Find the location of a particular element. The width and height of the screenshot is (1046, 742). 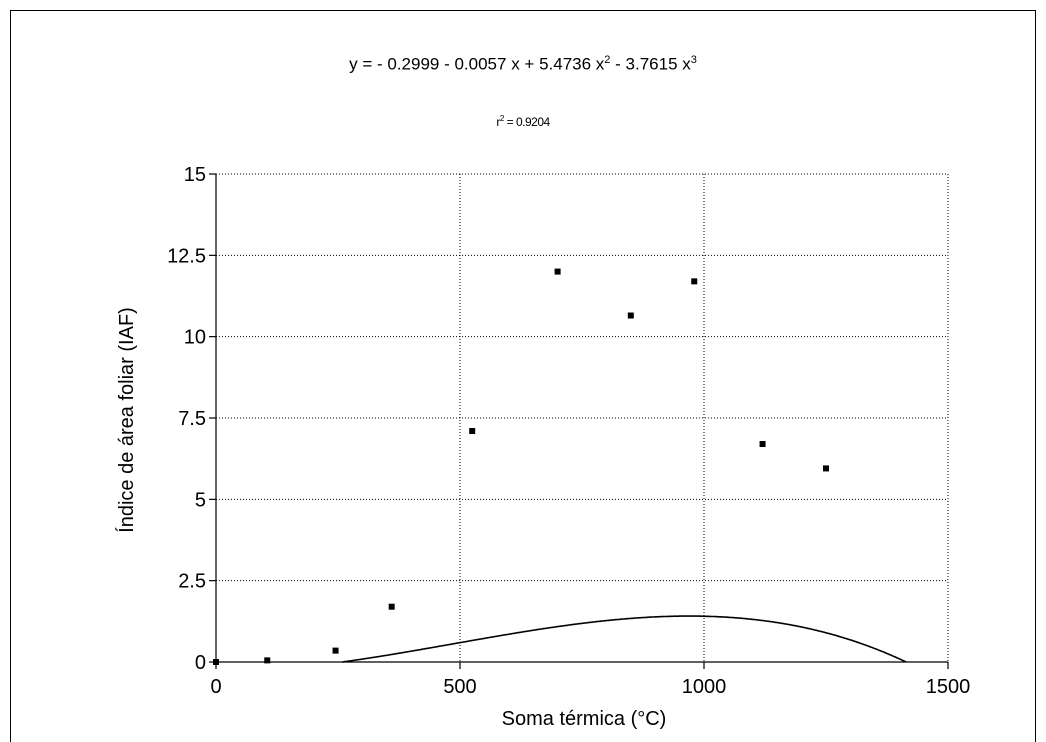

y-tick-label: 10 is located at coordinates (195, 338).